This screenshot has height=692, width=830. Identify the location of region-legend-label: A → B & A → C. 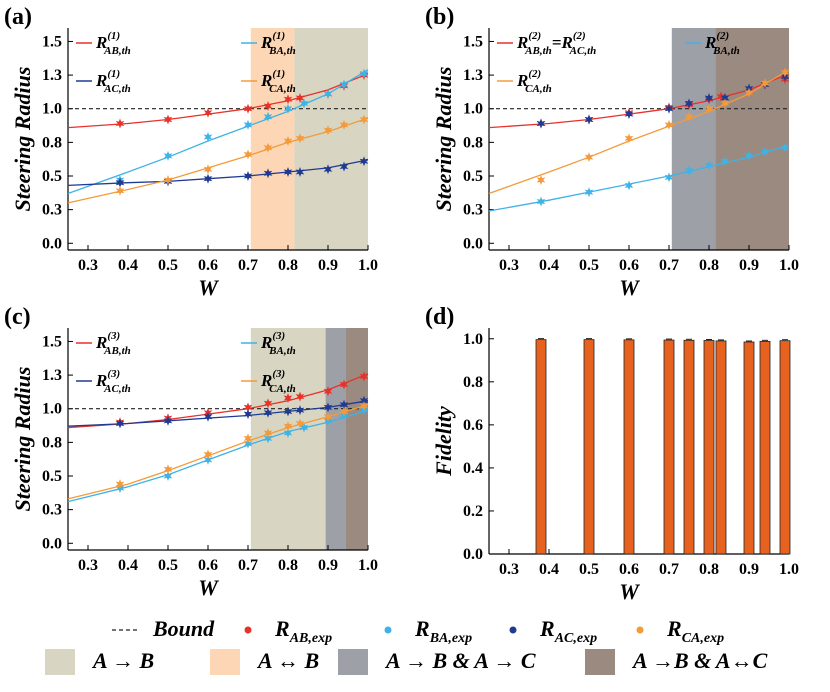
(460, 660).